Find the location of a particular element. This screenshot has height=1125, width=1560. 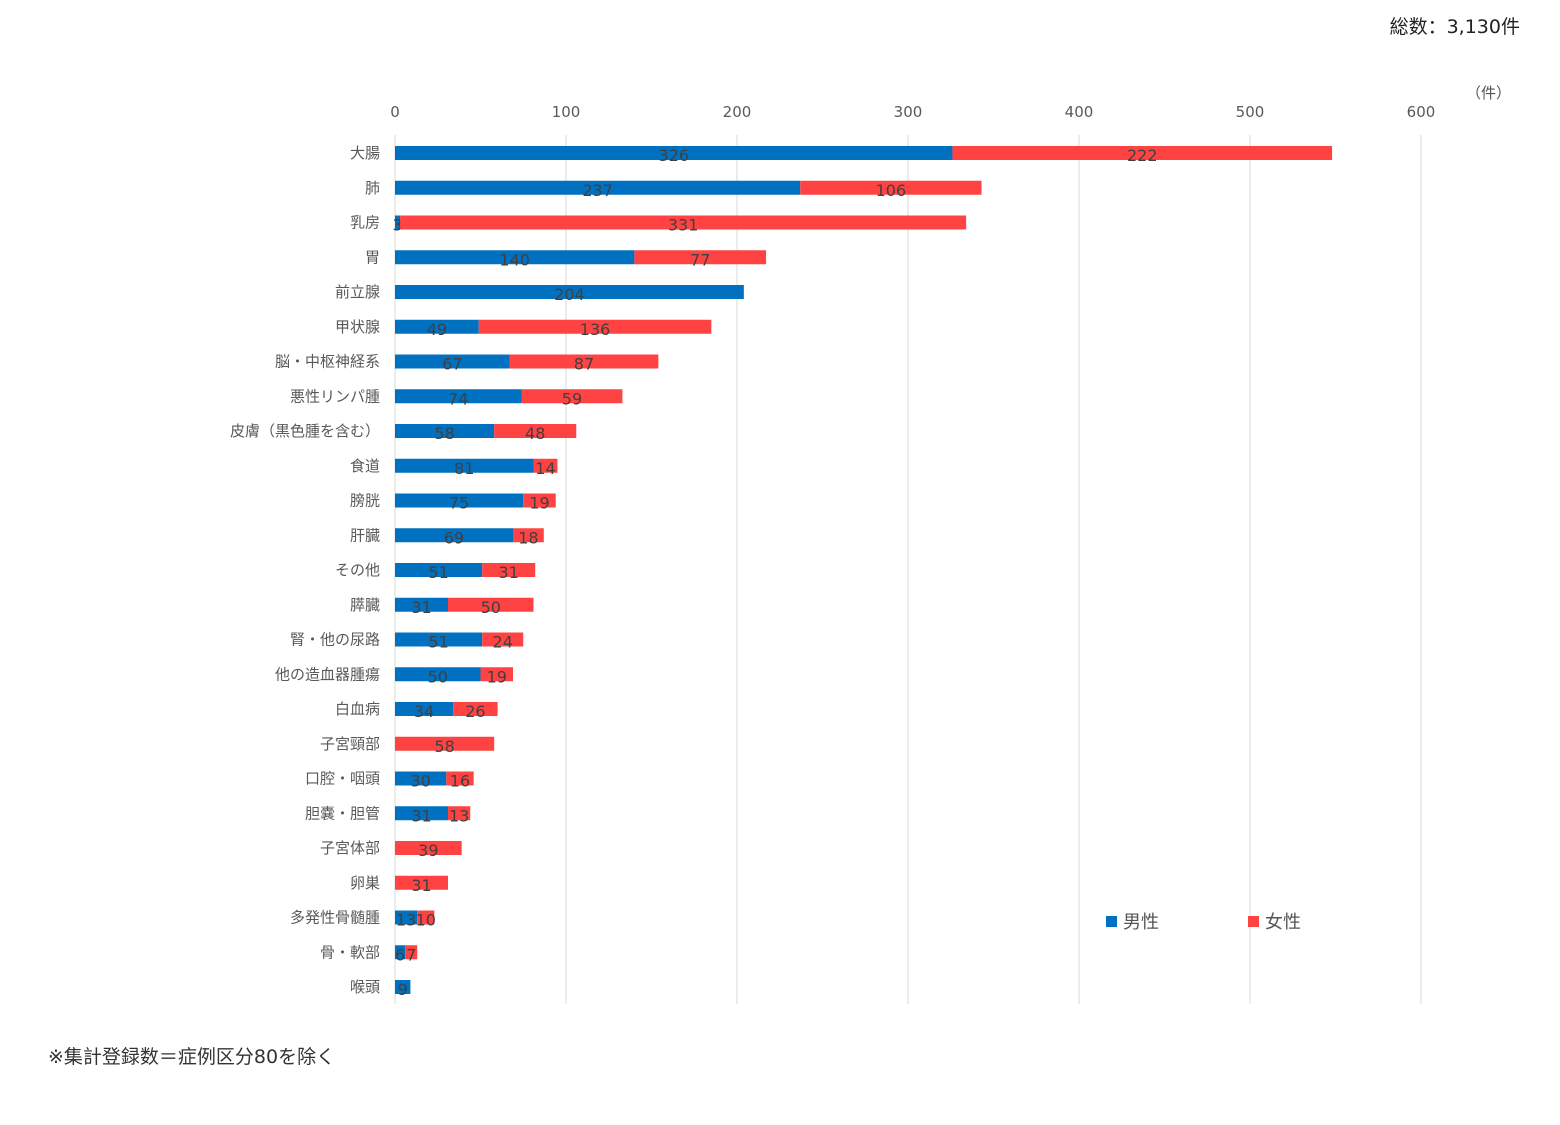

category-label: 喉頭 is located at coordinates (365, 987).